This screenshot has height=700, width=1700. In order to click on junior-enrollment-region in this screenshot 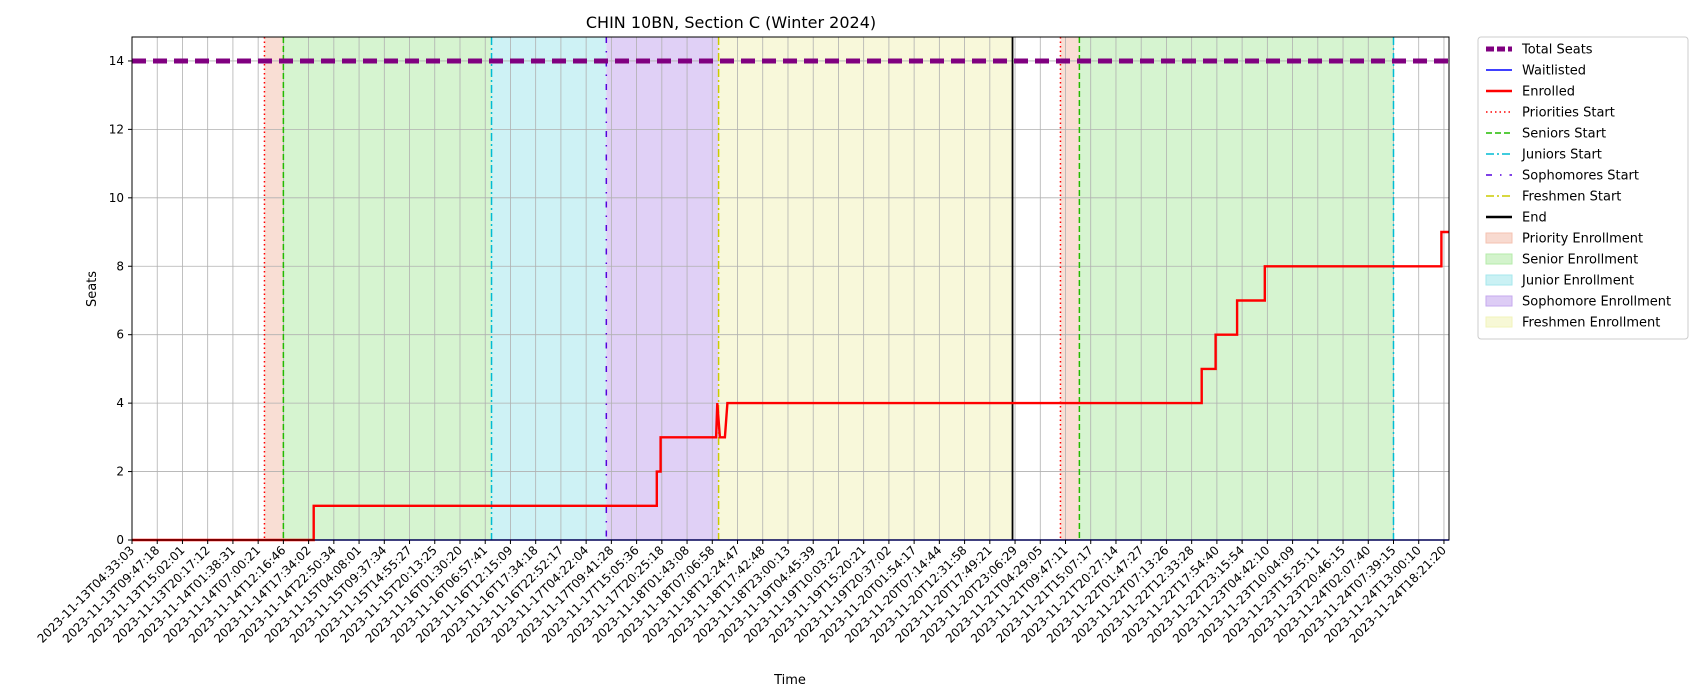, I will do `click(549, 288)`.